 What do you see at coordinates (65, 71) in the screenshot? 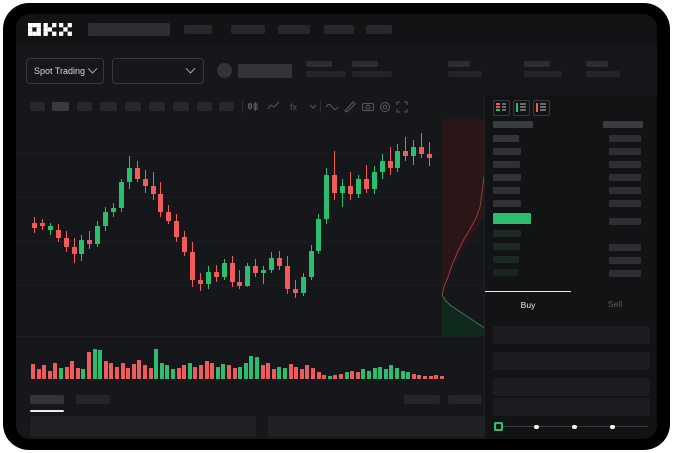
I see `spot-trading-dropdown: Spot Trading` at bounding box center [65, 71].